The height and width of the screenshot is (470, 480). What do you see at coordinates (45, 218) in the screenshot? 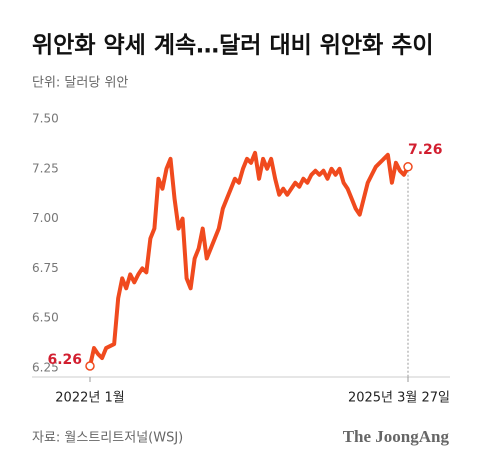
I see `y-tick-label: 7.00` at bounding box center [45, 218].